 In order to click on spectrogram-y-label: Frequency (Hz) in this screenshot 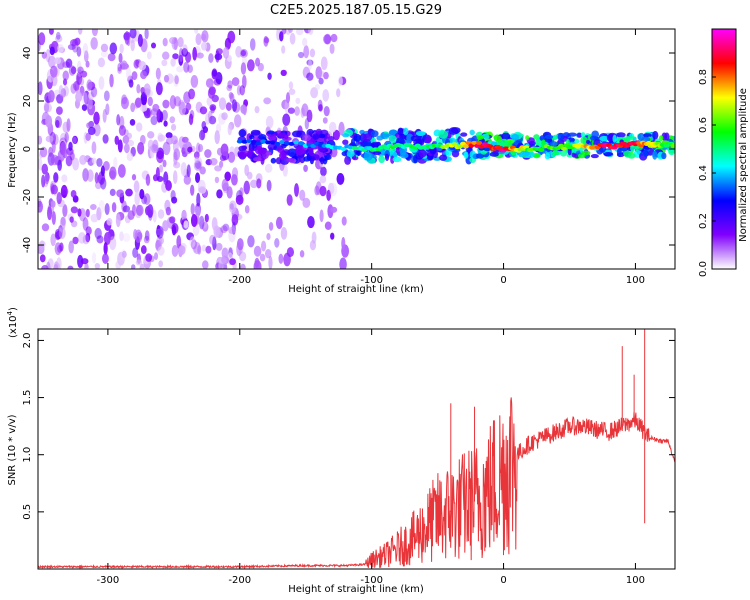, I will do `click(12, 150)`.